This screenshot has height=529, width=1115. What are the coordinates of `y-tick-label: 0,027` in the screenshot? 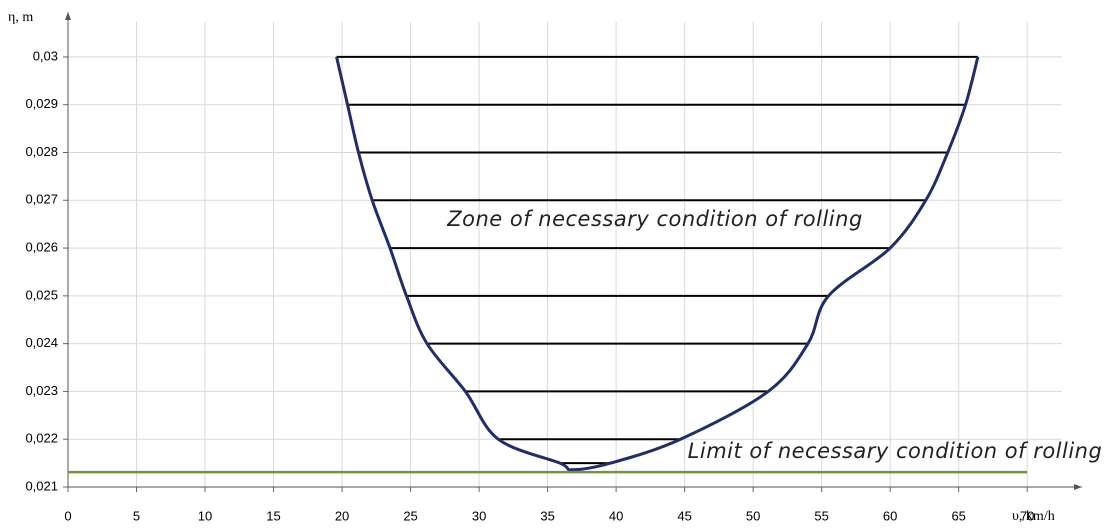 It's located at (41, 199).